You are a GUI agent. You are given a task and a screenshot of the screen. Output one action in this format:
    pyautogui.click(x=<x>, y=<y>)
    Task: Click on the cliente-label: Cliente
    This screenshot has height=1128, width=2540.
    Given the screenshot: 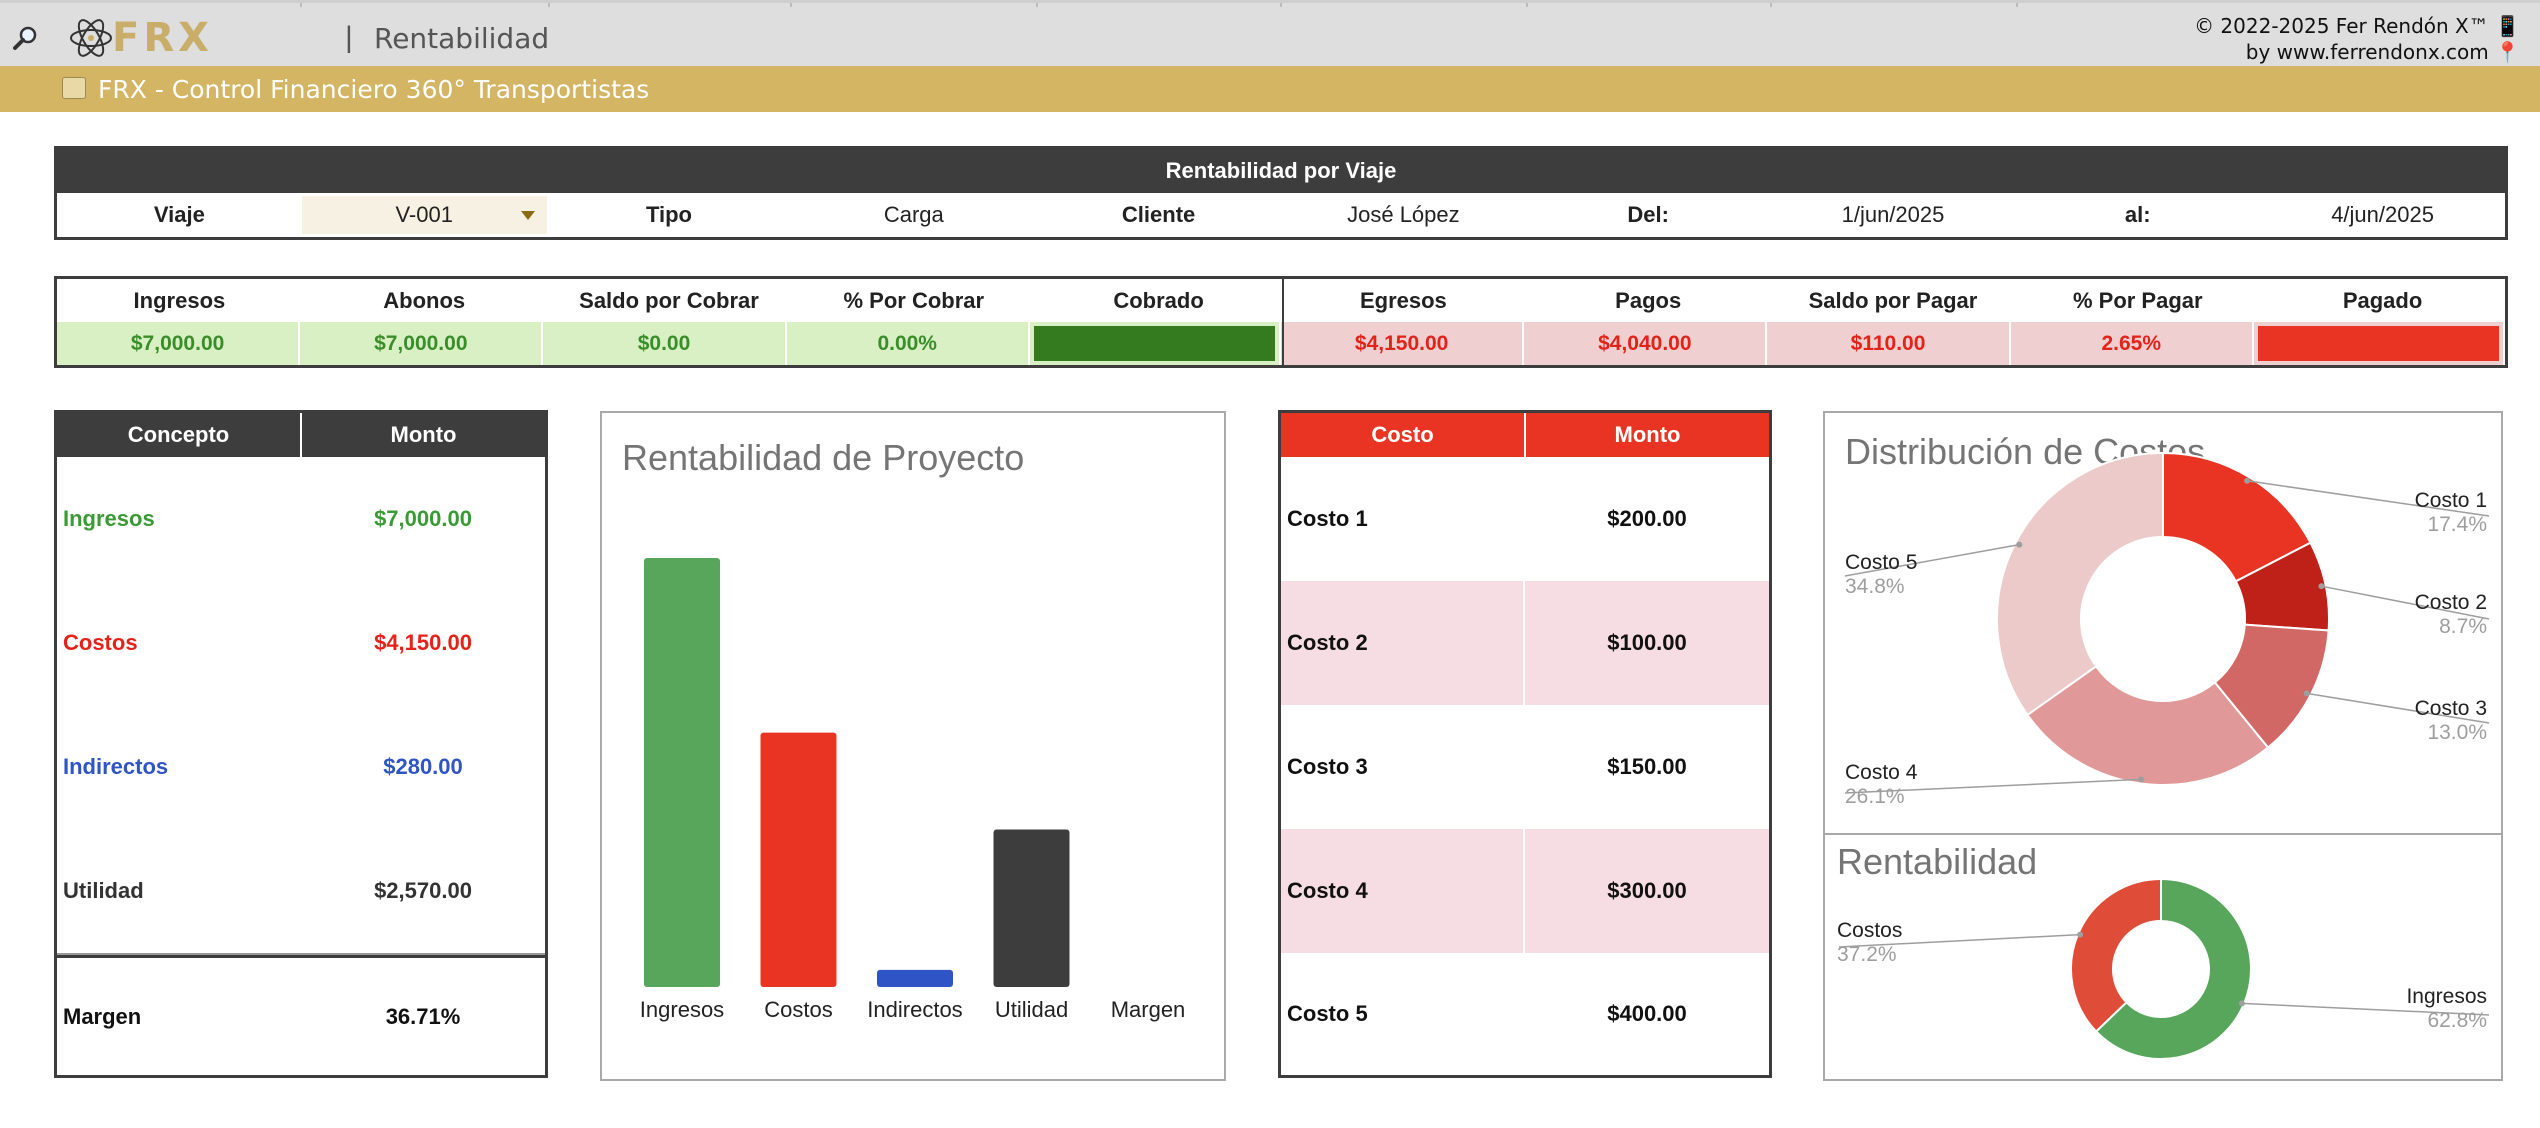 What is the action you would take?
    pyautogui.click(x=1158, y=214)
    